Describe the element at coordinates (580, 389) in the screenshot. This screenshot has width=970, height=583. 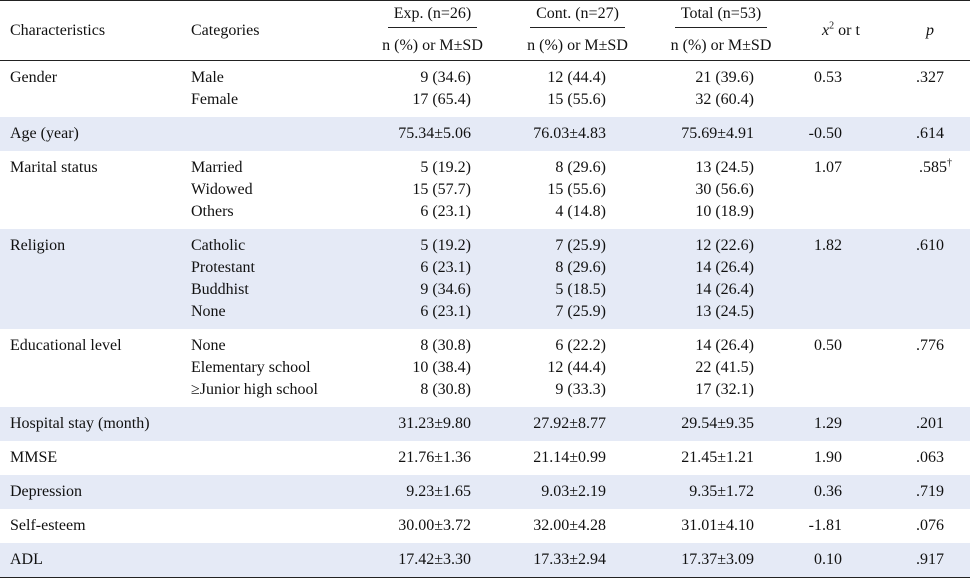
I see `cont-value: 9 (33.3)` at that location.